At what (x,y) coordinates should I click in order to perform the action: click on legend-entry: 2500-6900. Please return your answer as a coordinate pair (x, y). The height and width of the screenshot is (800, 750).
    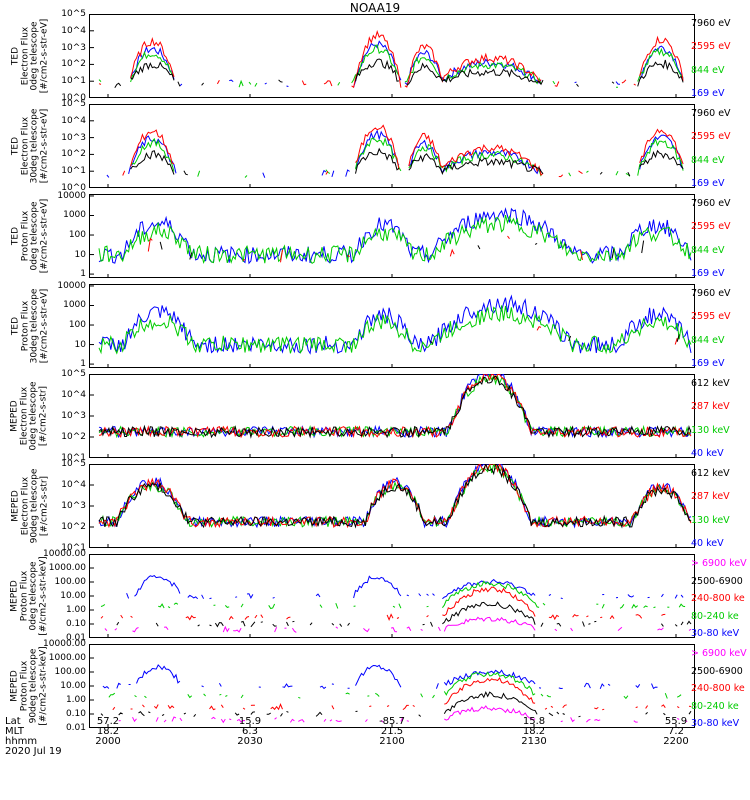
    Looking at the image, I should click on (717, 671).